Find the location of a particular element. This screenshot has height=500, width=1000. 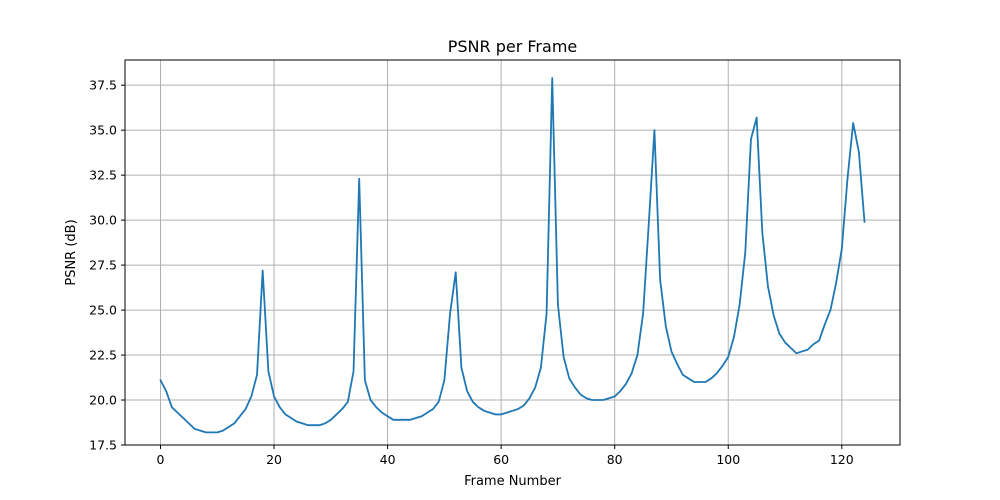

y-tick-label: 30.0 is located at coordinates (103, 220).